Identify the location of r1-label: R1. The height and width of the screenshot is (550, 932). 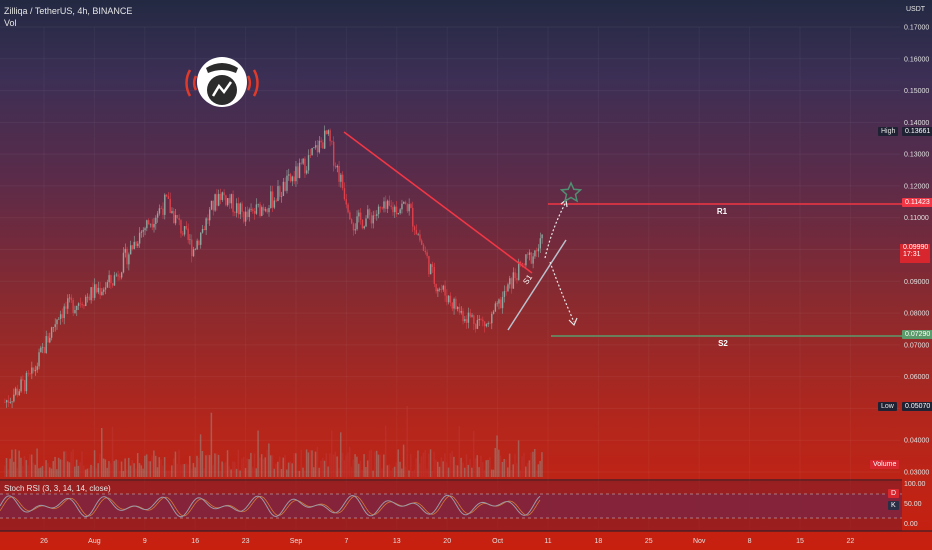
(722, 211).